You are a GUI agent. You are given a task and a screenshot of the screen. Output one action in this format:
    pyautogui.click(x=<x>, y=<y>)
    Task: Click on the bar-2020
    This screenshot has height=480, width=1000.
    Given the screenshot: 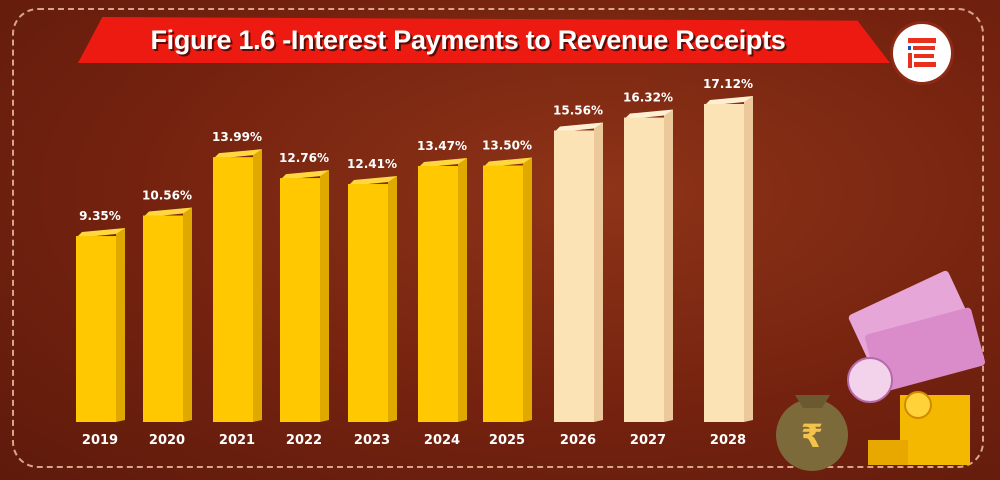 What is the action you would take?
    pyautogui.click(x=167, y=314)
    